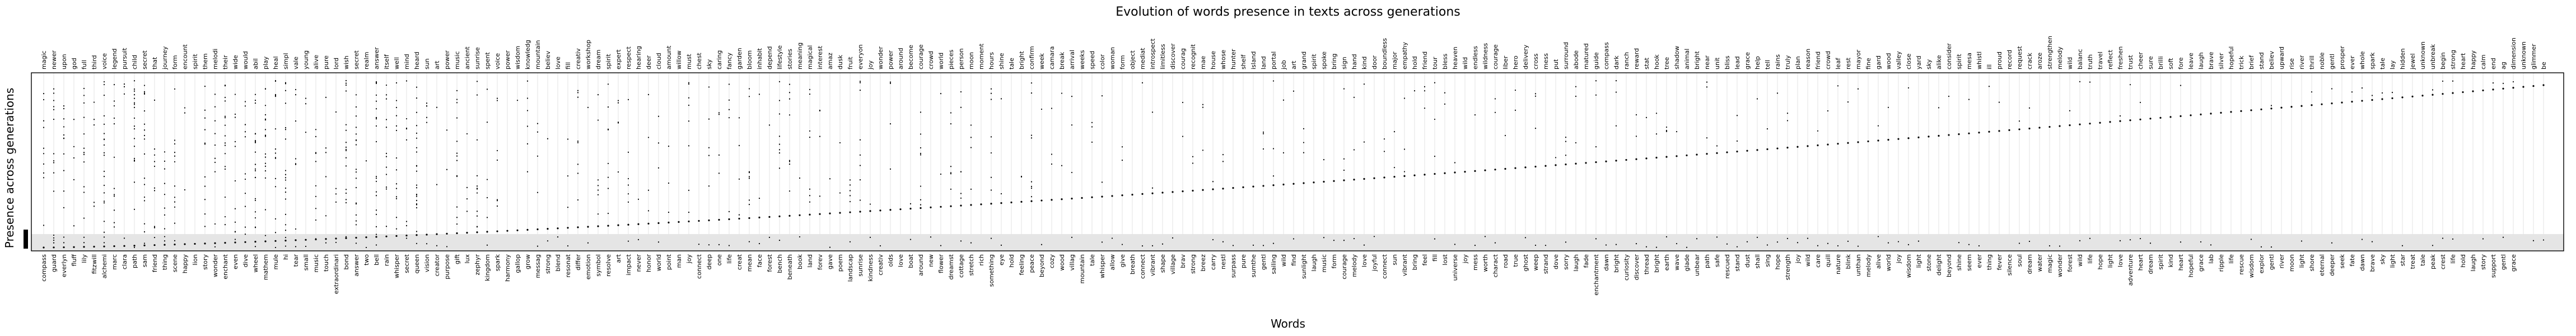 This screenshot has height=336, width=2576. I want to click on bottom-tick-label: courage, so click(1345, 267).